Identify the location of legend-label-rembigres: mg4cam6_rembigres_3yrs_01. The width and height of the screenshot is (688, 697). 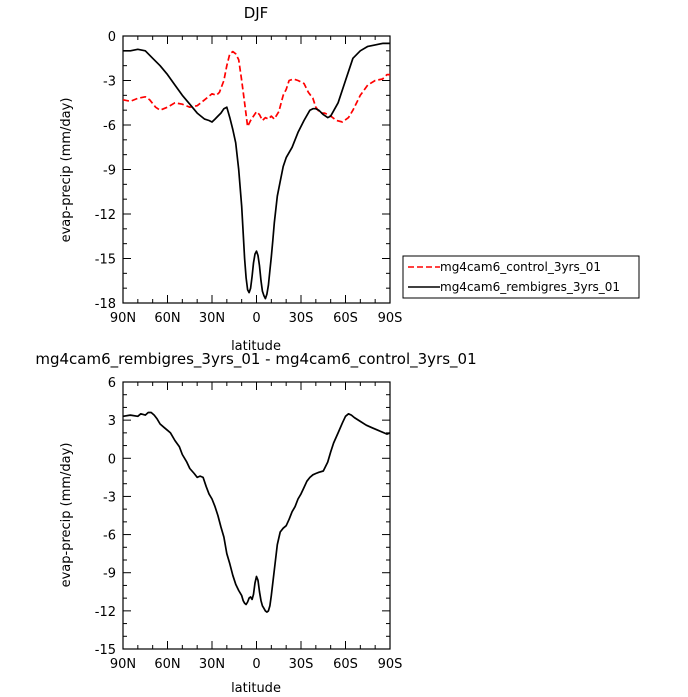
(530, 287).